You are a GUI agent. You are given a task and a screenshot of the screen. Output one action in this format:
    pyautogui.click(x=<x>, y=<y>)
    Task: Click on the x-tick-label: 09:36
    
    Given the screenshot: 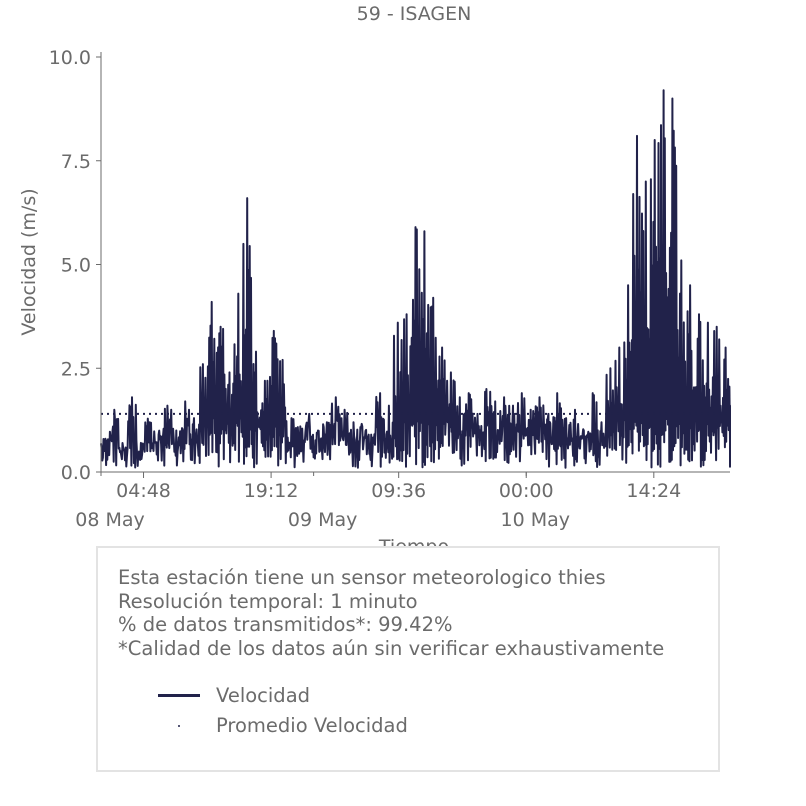 What is the action you would take?
    pyautogui.click(x=398, y=491)
    